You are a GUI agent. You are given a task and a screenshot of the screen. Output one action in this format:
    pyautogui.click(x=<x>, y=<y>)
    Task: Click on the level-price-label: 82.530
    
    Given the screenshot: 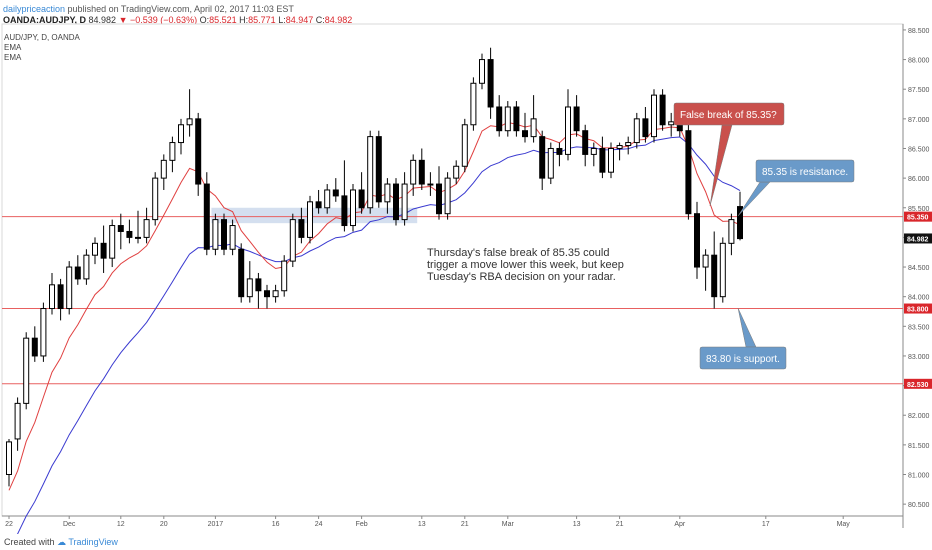 What is the action you would take?
    pyautogui.click(x=918, y=385)
    